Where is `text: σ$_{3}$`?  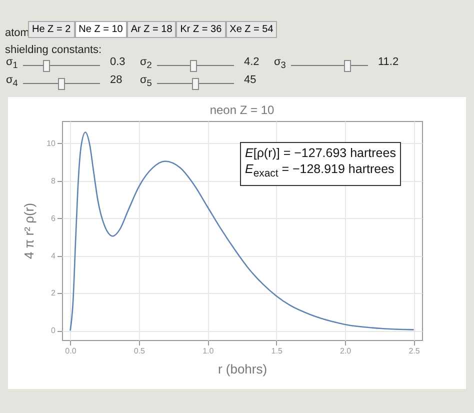
text: σ$_{3}$ is located at coordinates (280, 63).